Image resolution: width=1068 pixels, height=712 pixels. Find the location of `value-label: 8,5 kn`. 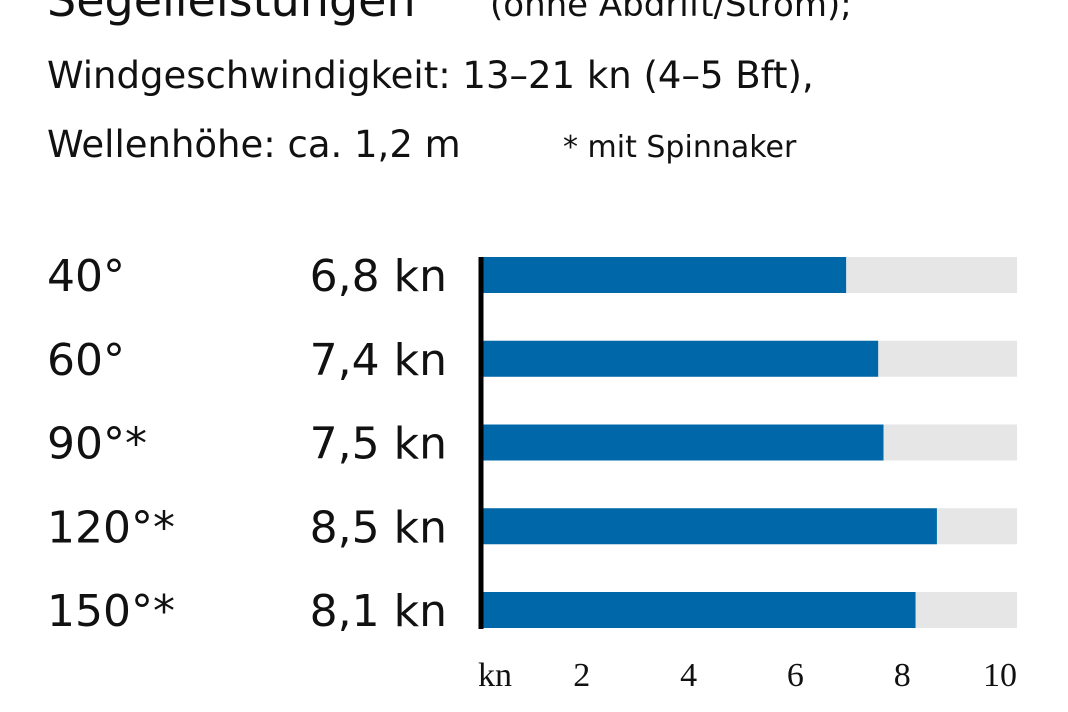

value-label: 8,5 kn is located at coordinates (378, 527).